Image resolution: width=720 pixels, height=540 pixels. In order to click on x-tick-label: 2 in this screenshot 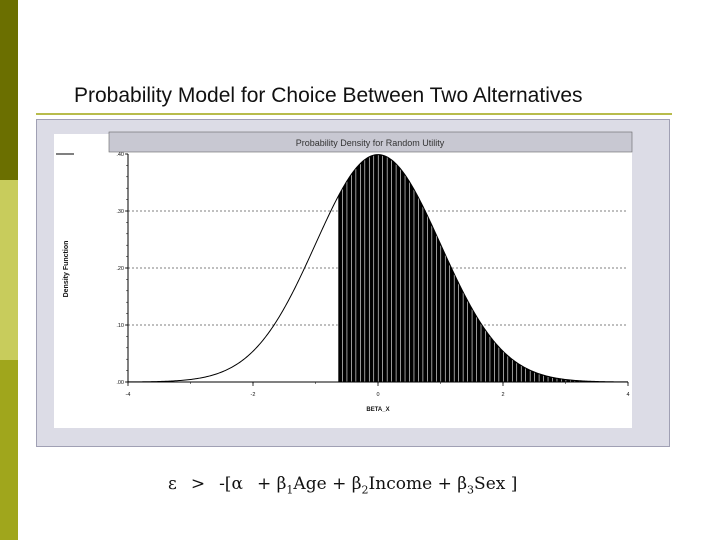, I will do `click(502, 395)`.